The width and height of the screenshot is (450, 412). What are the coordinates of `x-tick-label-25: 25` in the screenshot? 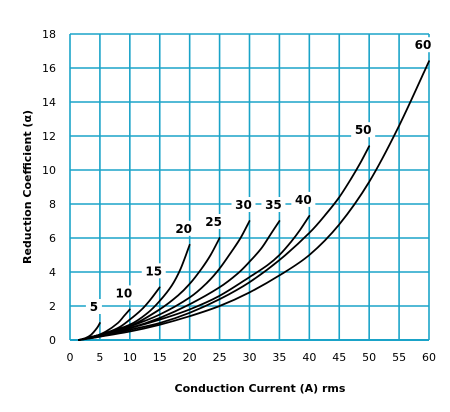 It's located at (220, 357).